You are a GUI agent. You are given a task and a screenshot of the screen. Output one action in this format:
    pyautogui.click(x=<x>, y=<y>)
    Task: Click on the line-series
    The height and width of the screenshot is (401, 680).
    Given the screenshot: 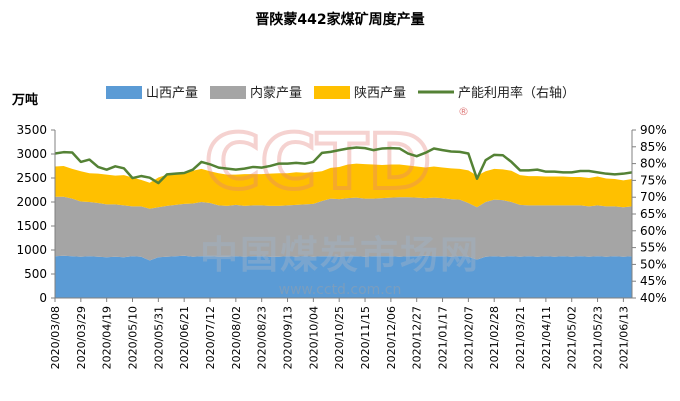 What is the action you would take?
    pyautogui.click(x=343, y=165)
    